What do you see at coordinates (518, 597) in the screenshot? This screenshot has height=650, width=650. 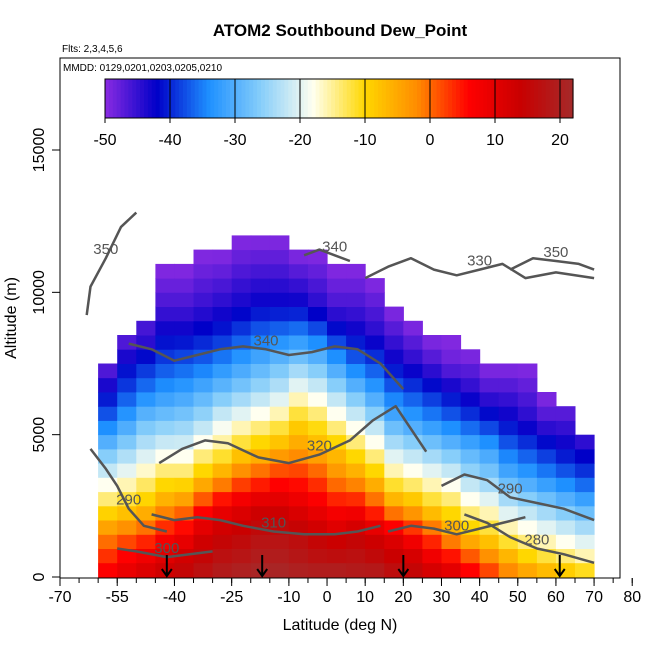 I see `x-tick-label: 50` at bounding box center [518, 597].